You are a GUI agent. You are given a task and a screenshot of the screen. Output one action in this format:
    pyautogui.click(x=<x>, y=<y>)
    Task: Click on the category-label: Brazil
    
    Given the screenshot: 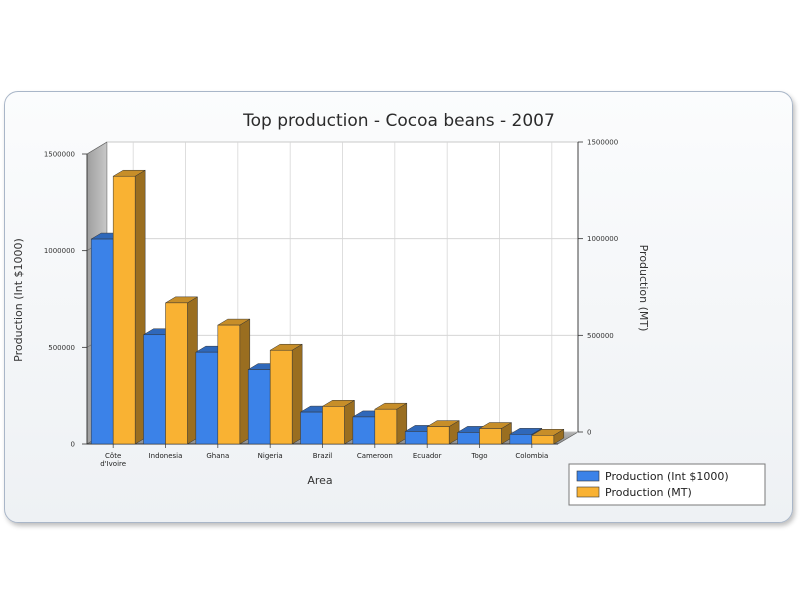 What is the action you would take?
    pyautogui.click(x=323, y=456)
    